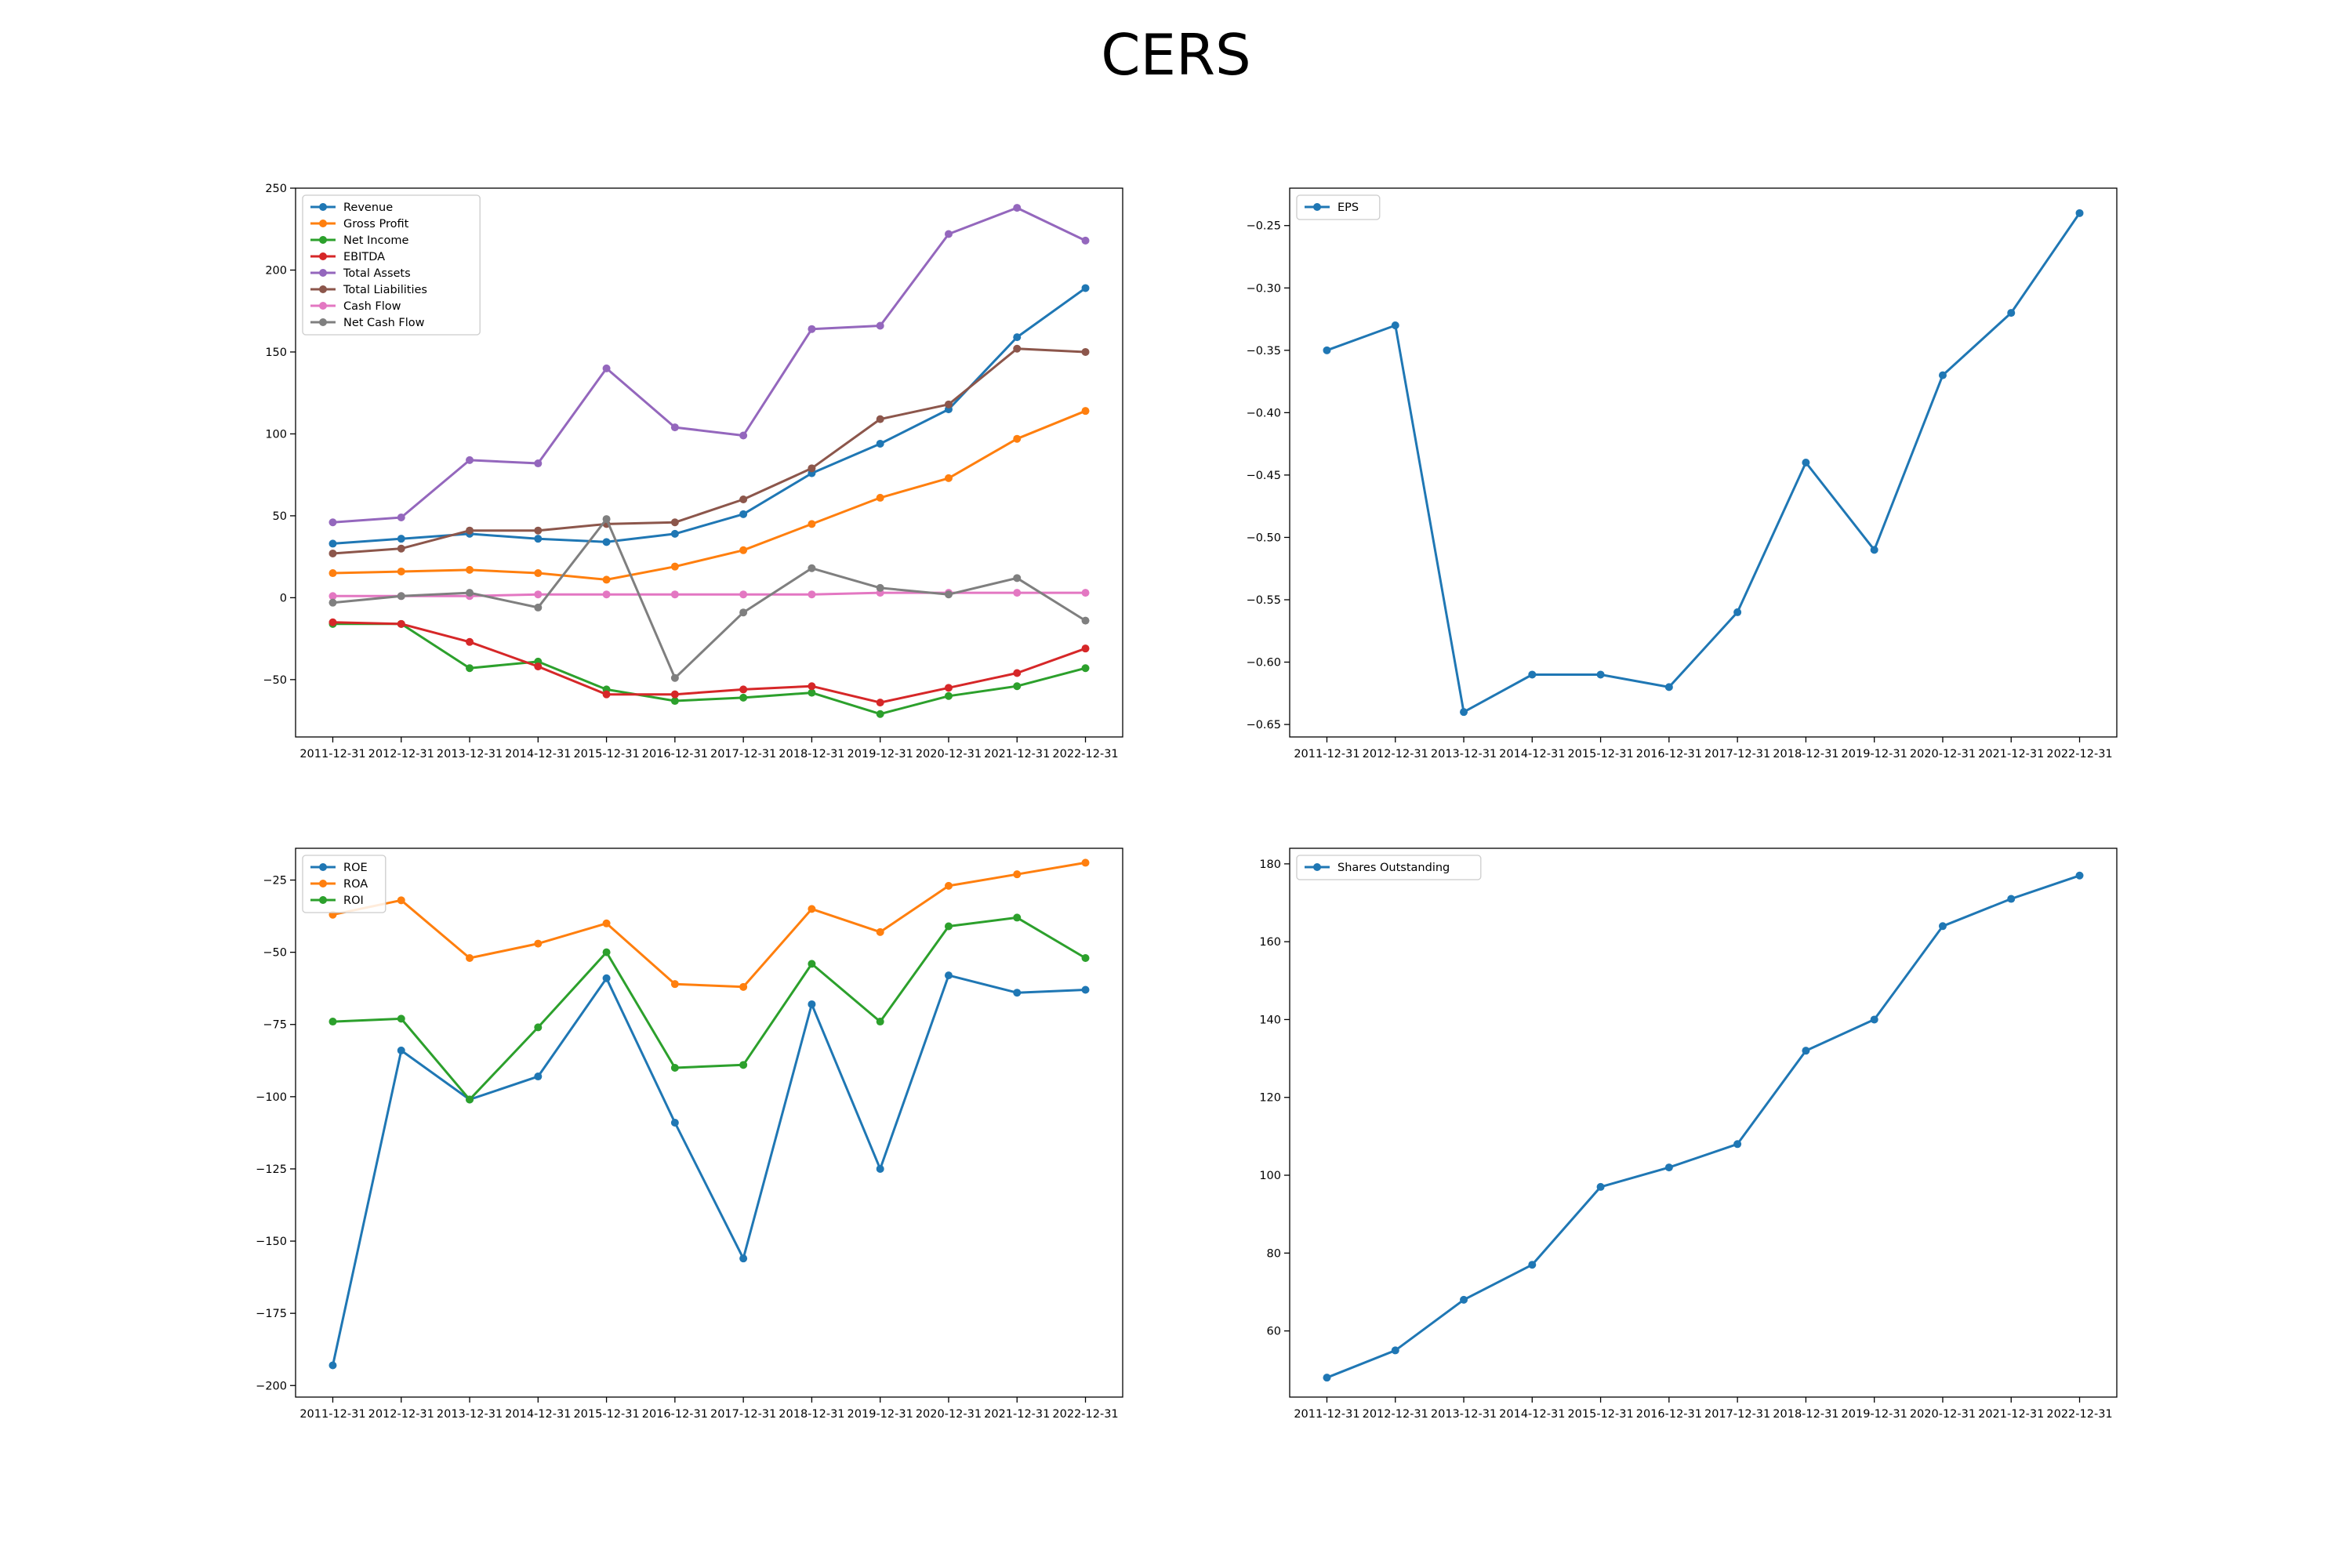 Image resolution: width=2352 pixels, height=1568 pixels. I want to click on y-tick-label: −0.65, so click(1264, 725).